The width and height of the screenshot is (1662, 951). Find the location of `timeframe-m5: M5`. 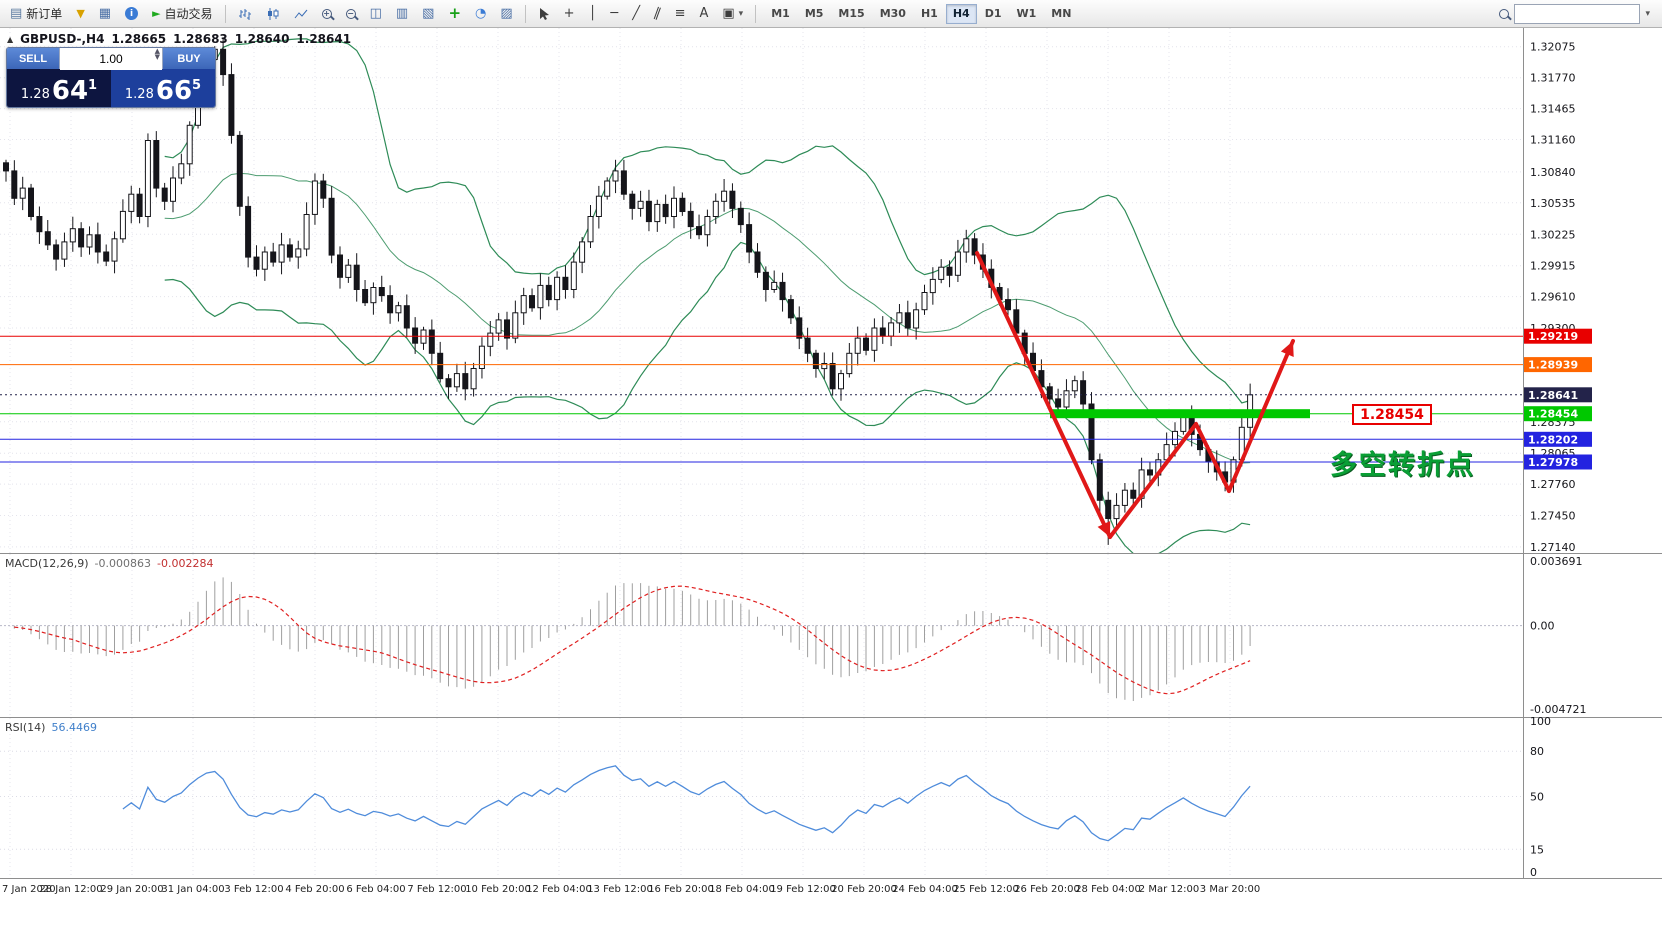

timeframe-m5: M5 is located at coordinates (814, 13).